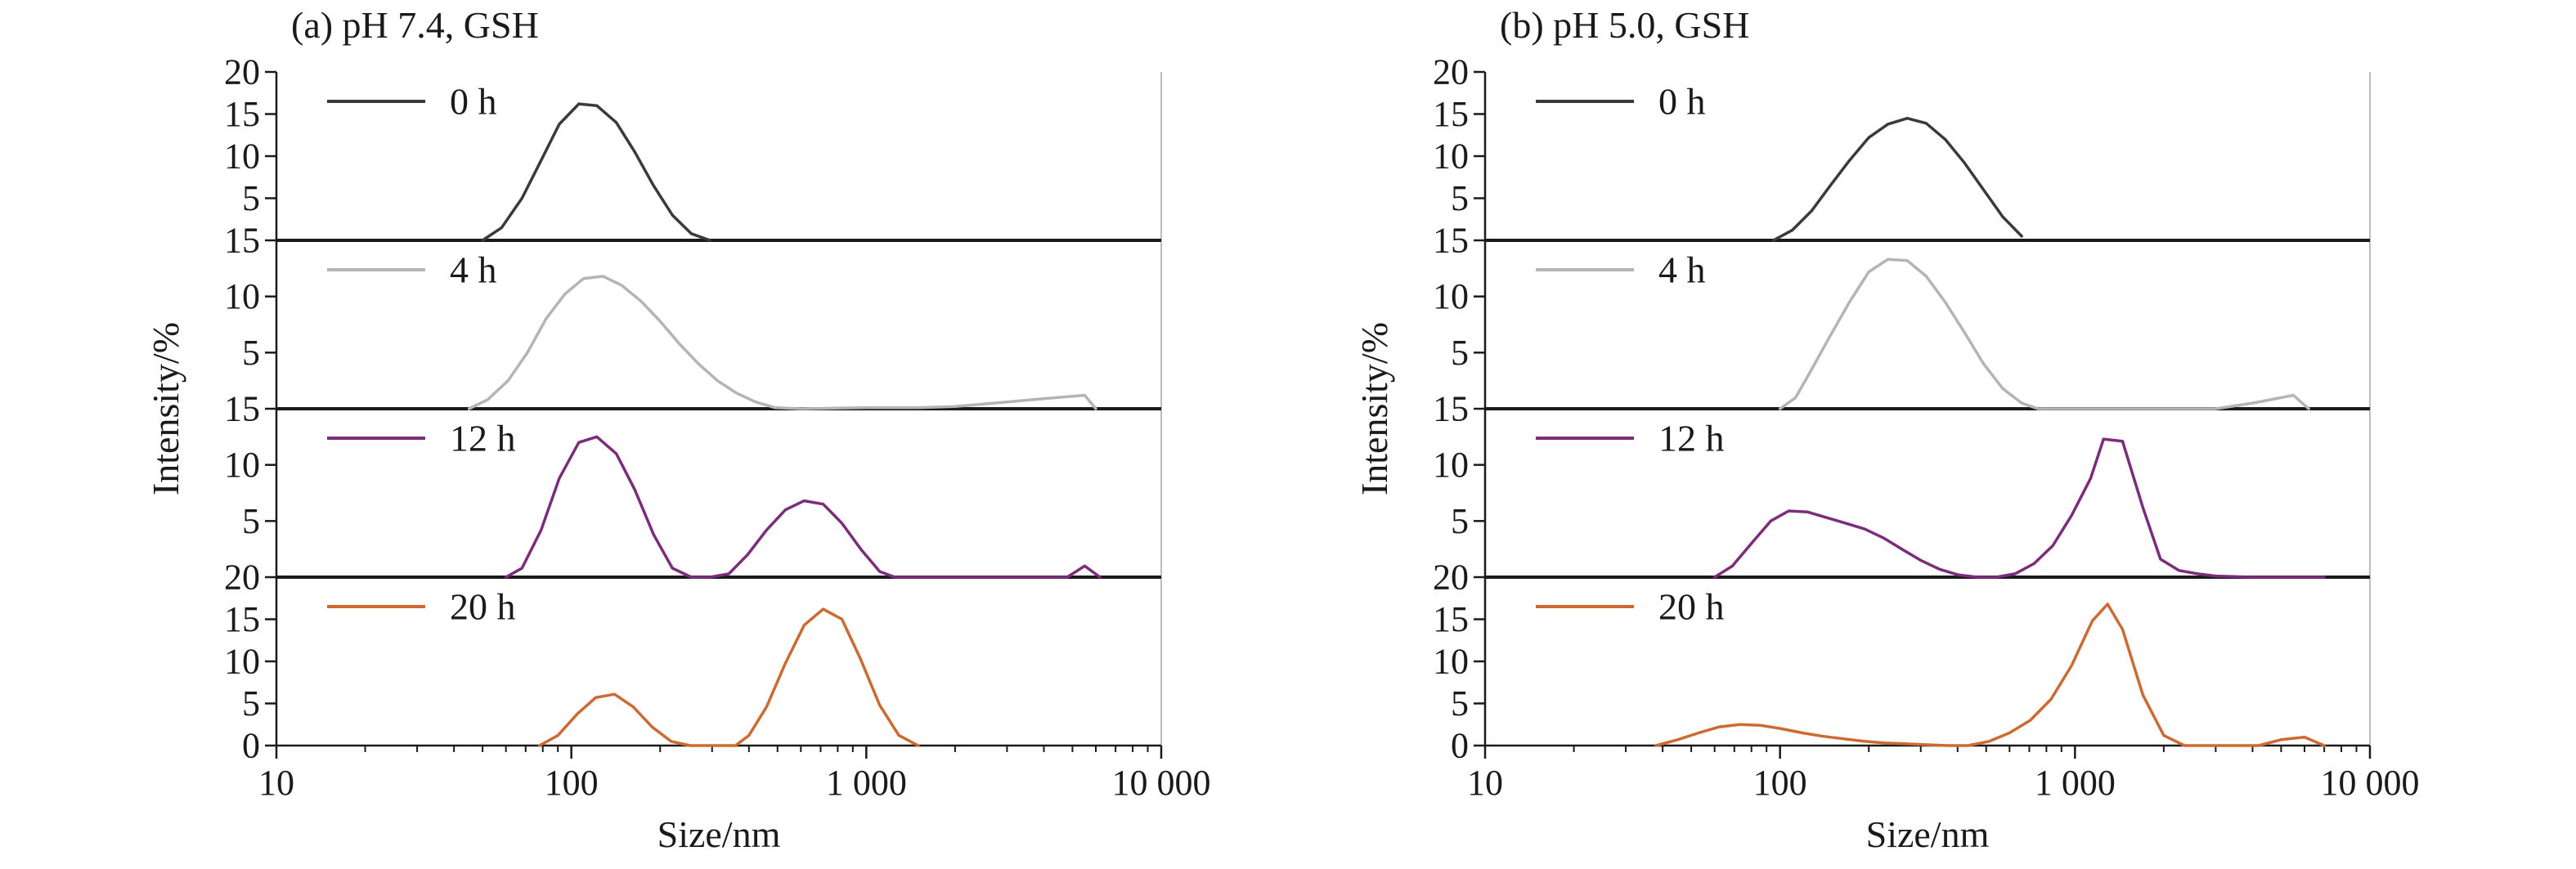 This screenshot has height=869, width=2576. What do you see at coordinates (663, 484) in the screenshot?
I see `panel-12h: 5 10 15 12 h` at bounding box center [663, 484].